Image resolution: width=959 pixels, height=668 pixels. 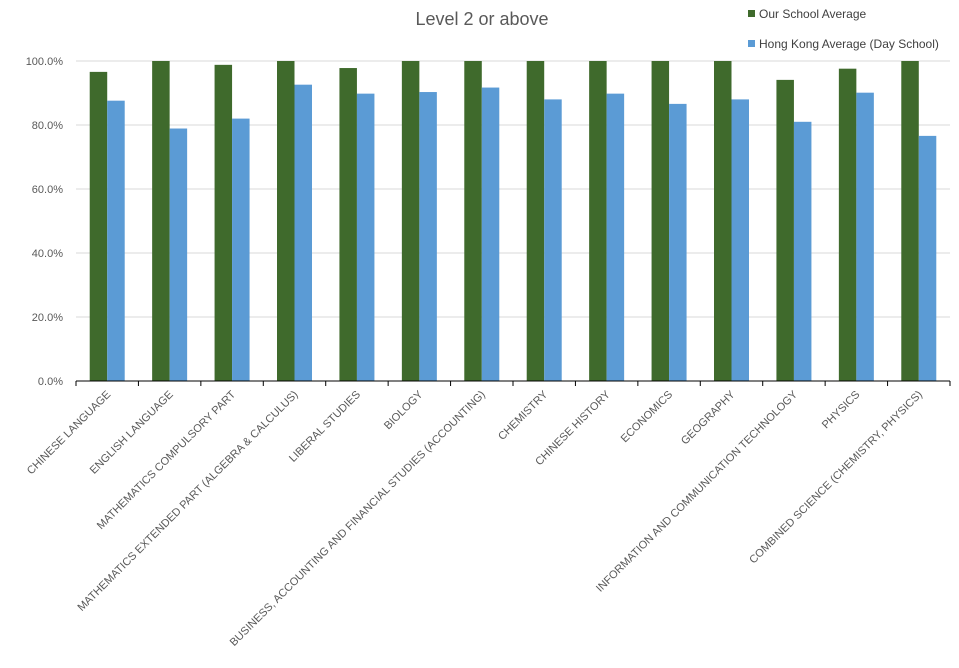 I want to click on category-label: LIBERAL STUDIES, so click(x=325, y=427).